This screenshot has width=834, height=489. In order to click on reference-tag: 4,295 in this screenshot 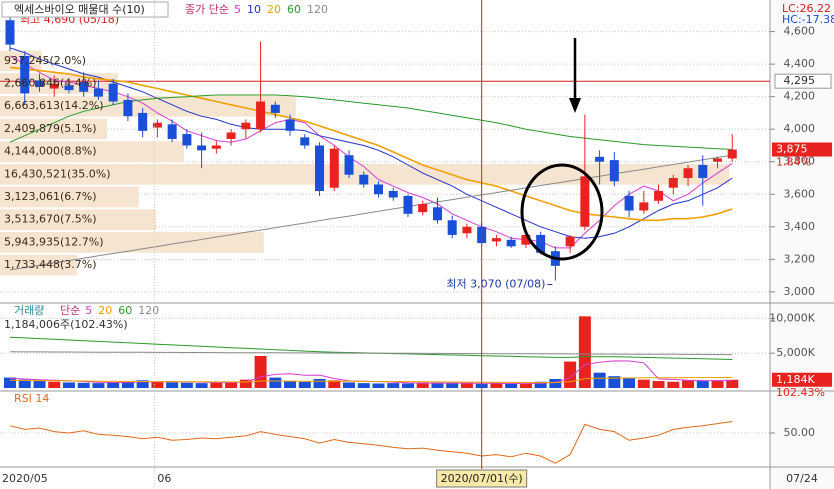, I will do `click(800, 80)`.